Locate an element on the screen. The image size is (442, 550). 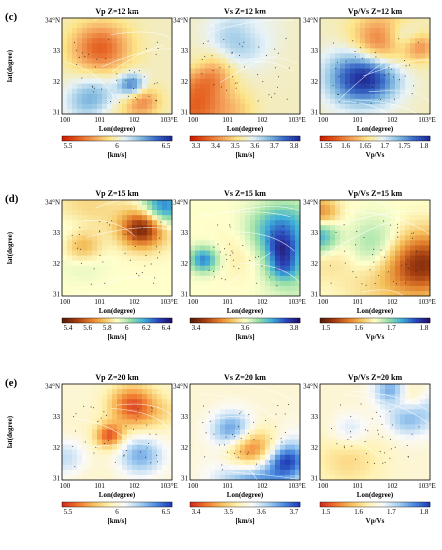
colorbar: 5.4 5.6 5.8 6 6.2 6.4 [km/s] is located at coordinates (117, 329).